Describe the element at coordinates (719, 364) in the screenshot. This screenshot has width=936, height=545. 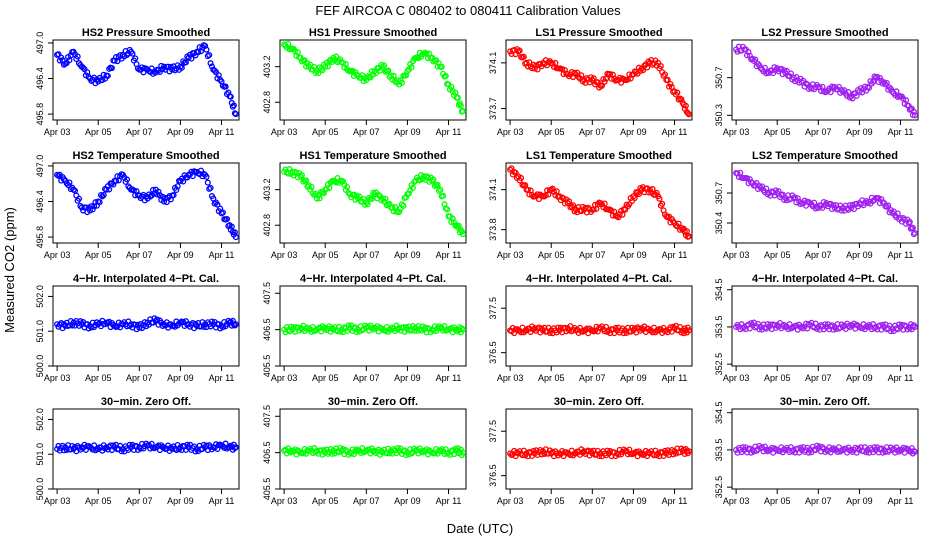
I see `y-tick-label: 352.5` at that location.